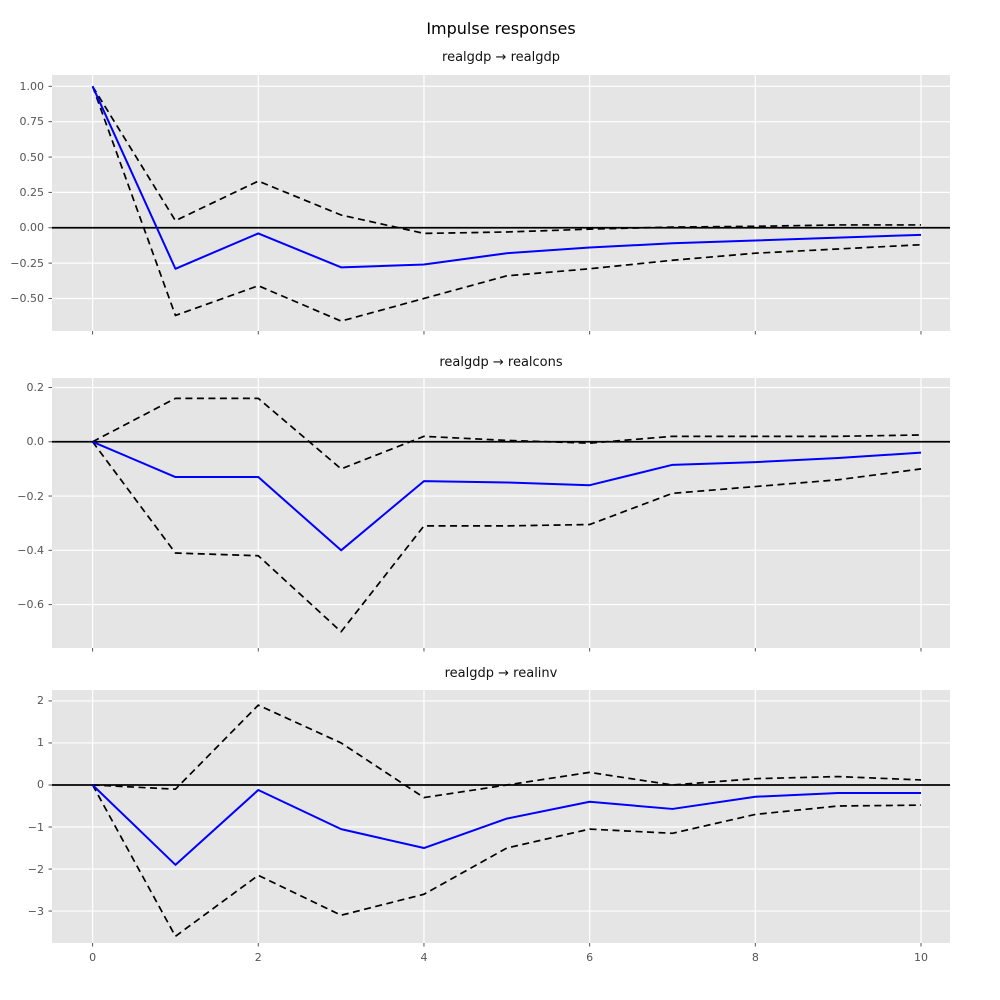 This screenshot has width=1000, height=1000. Describe the element at coordinates (258, 957) in the screenshot. I see `x-tick-label: 2` at that location.